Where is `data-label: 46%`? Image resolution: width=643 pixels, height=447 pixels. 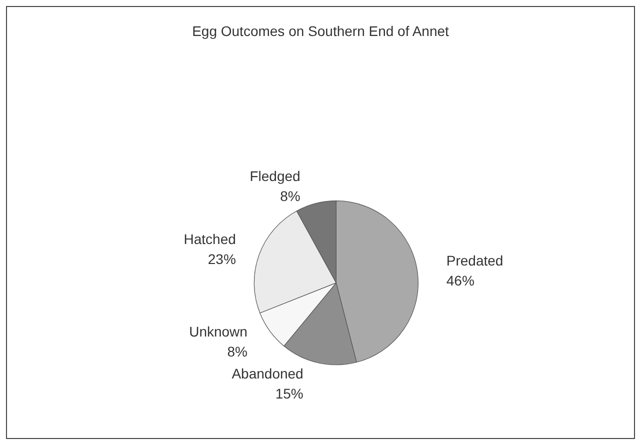
data-label: 46% is located at coordinates (460, 280).